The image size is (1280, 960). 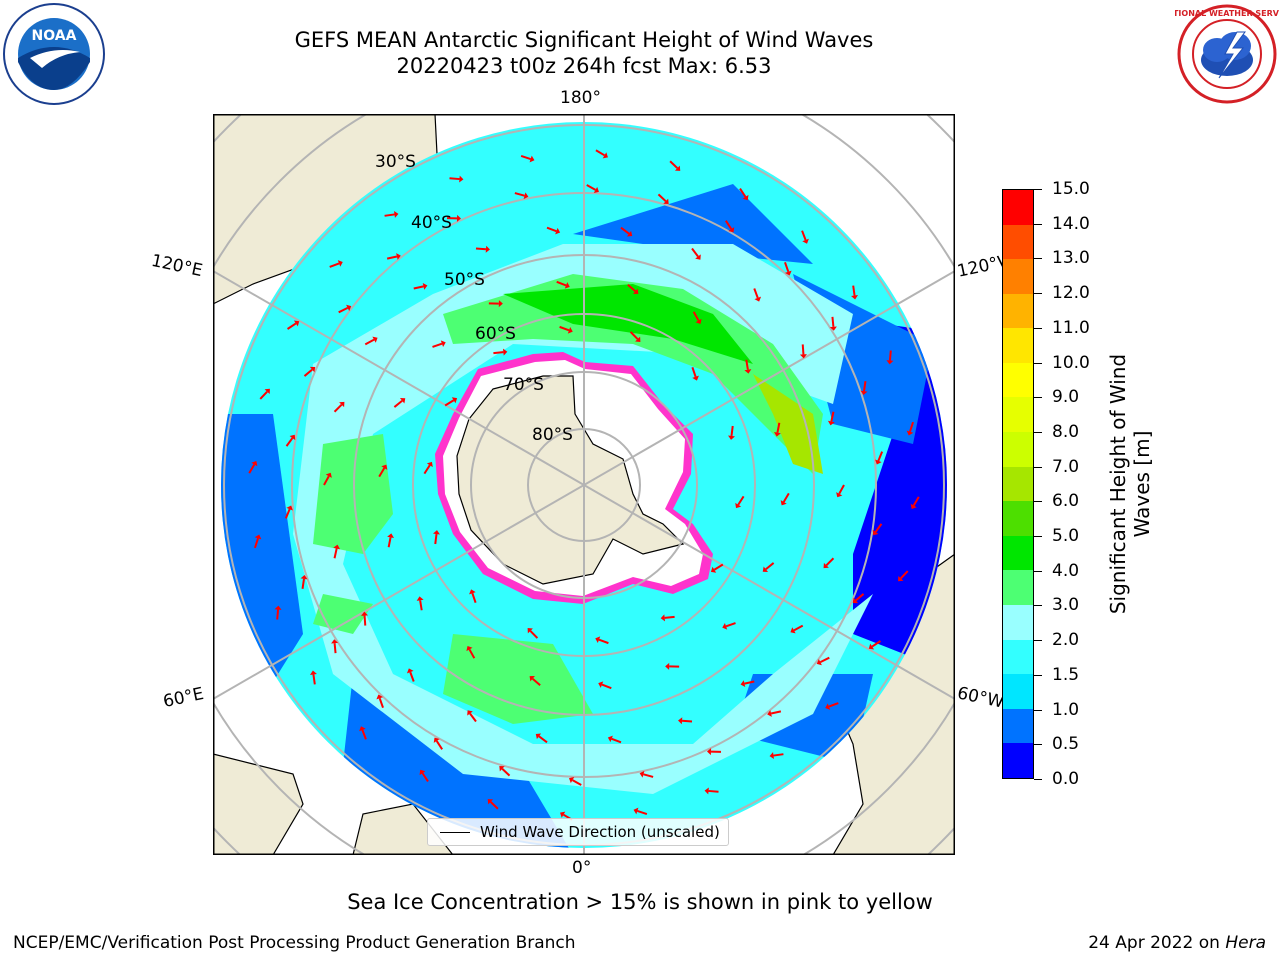 I want to click on colorbar-tick-label: 9.0, so click(x=1066, y=397).